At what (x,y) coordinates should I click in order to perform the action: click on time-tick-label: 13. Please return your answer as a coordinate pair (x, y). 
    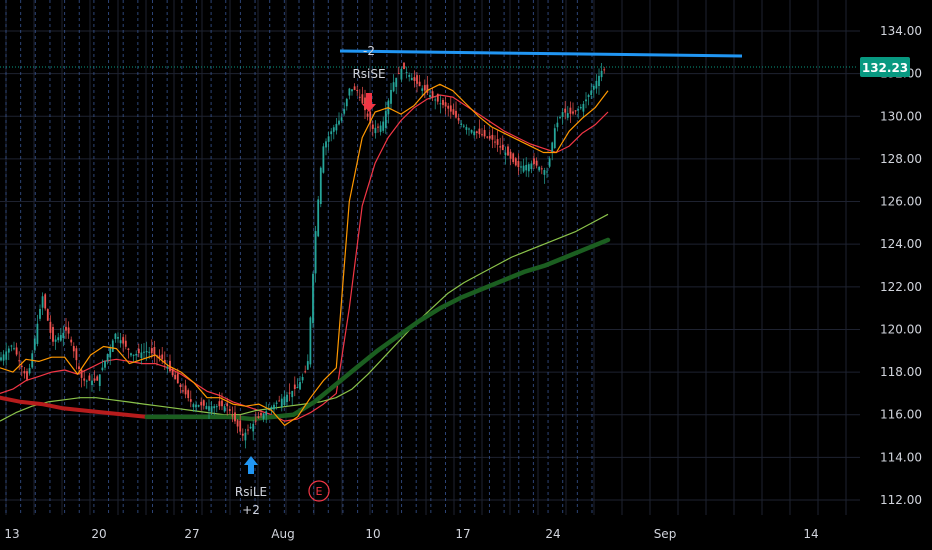
    Looking at the image, I should click on (11, 534).